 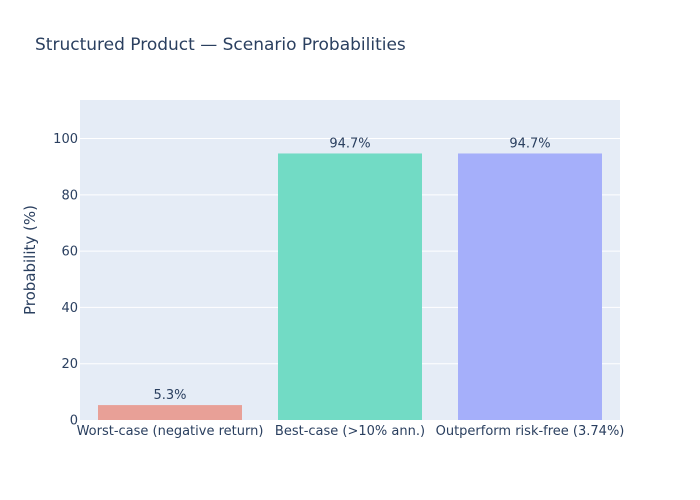 I want to click on x-tick-label: Best-case (>10% ann.), so click(x=350, y=431).